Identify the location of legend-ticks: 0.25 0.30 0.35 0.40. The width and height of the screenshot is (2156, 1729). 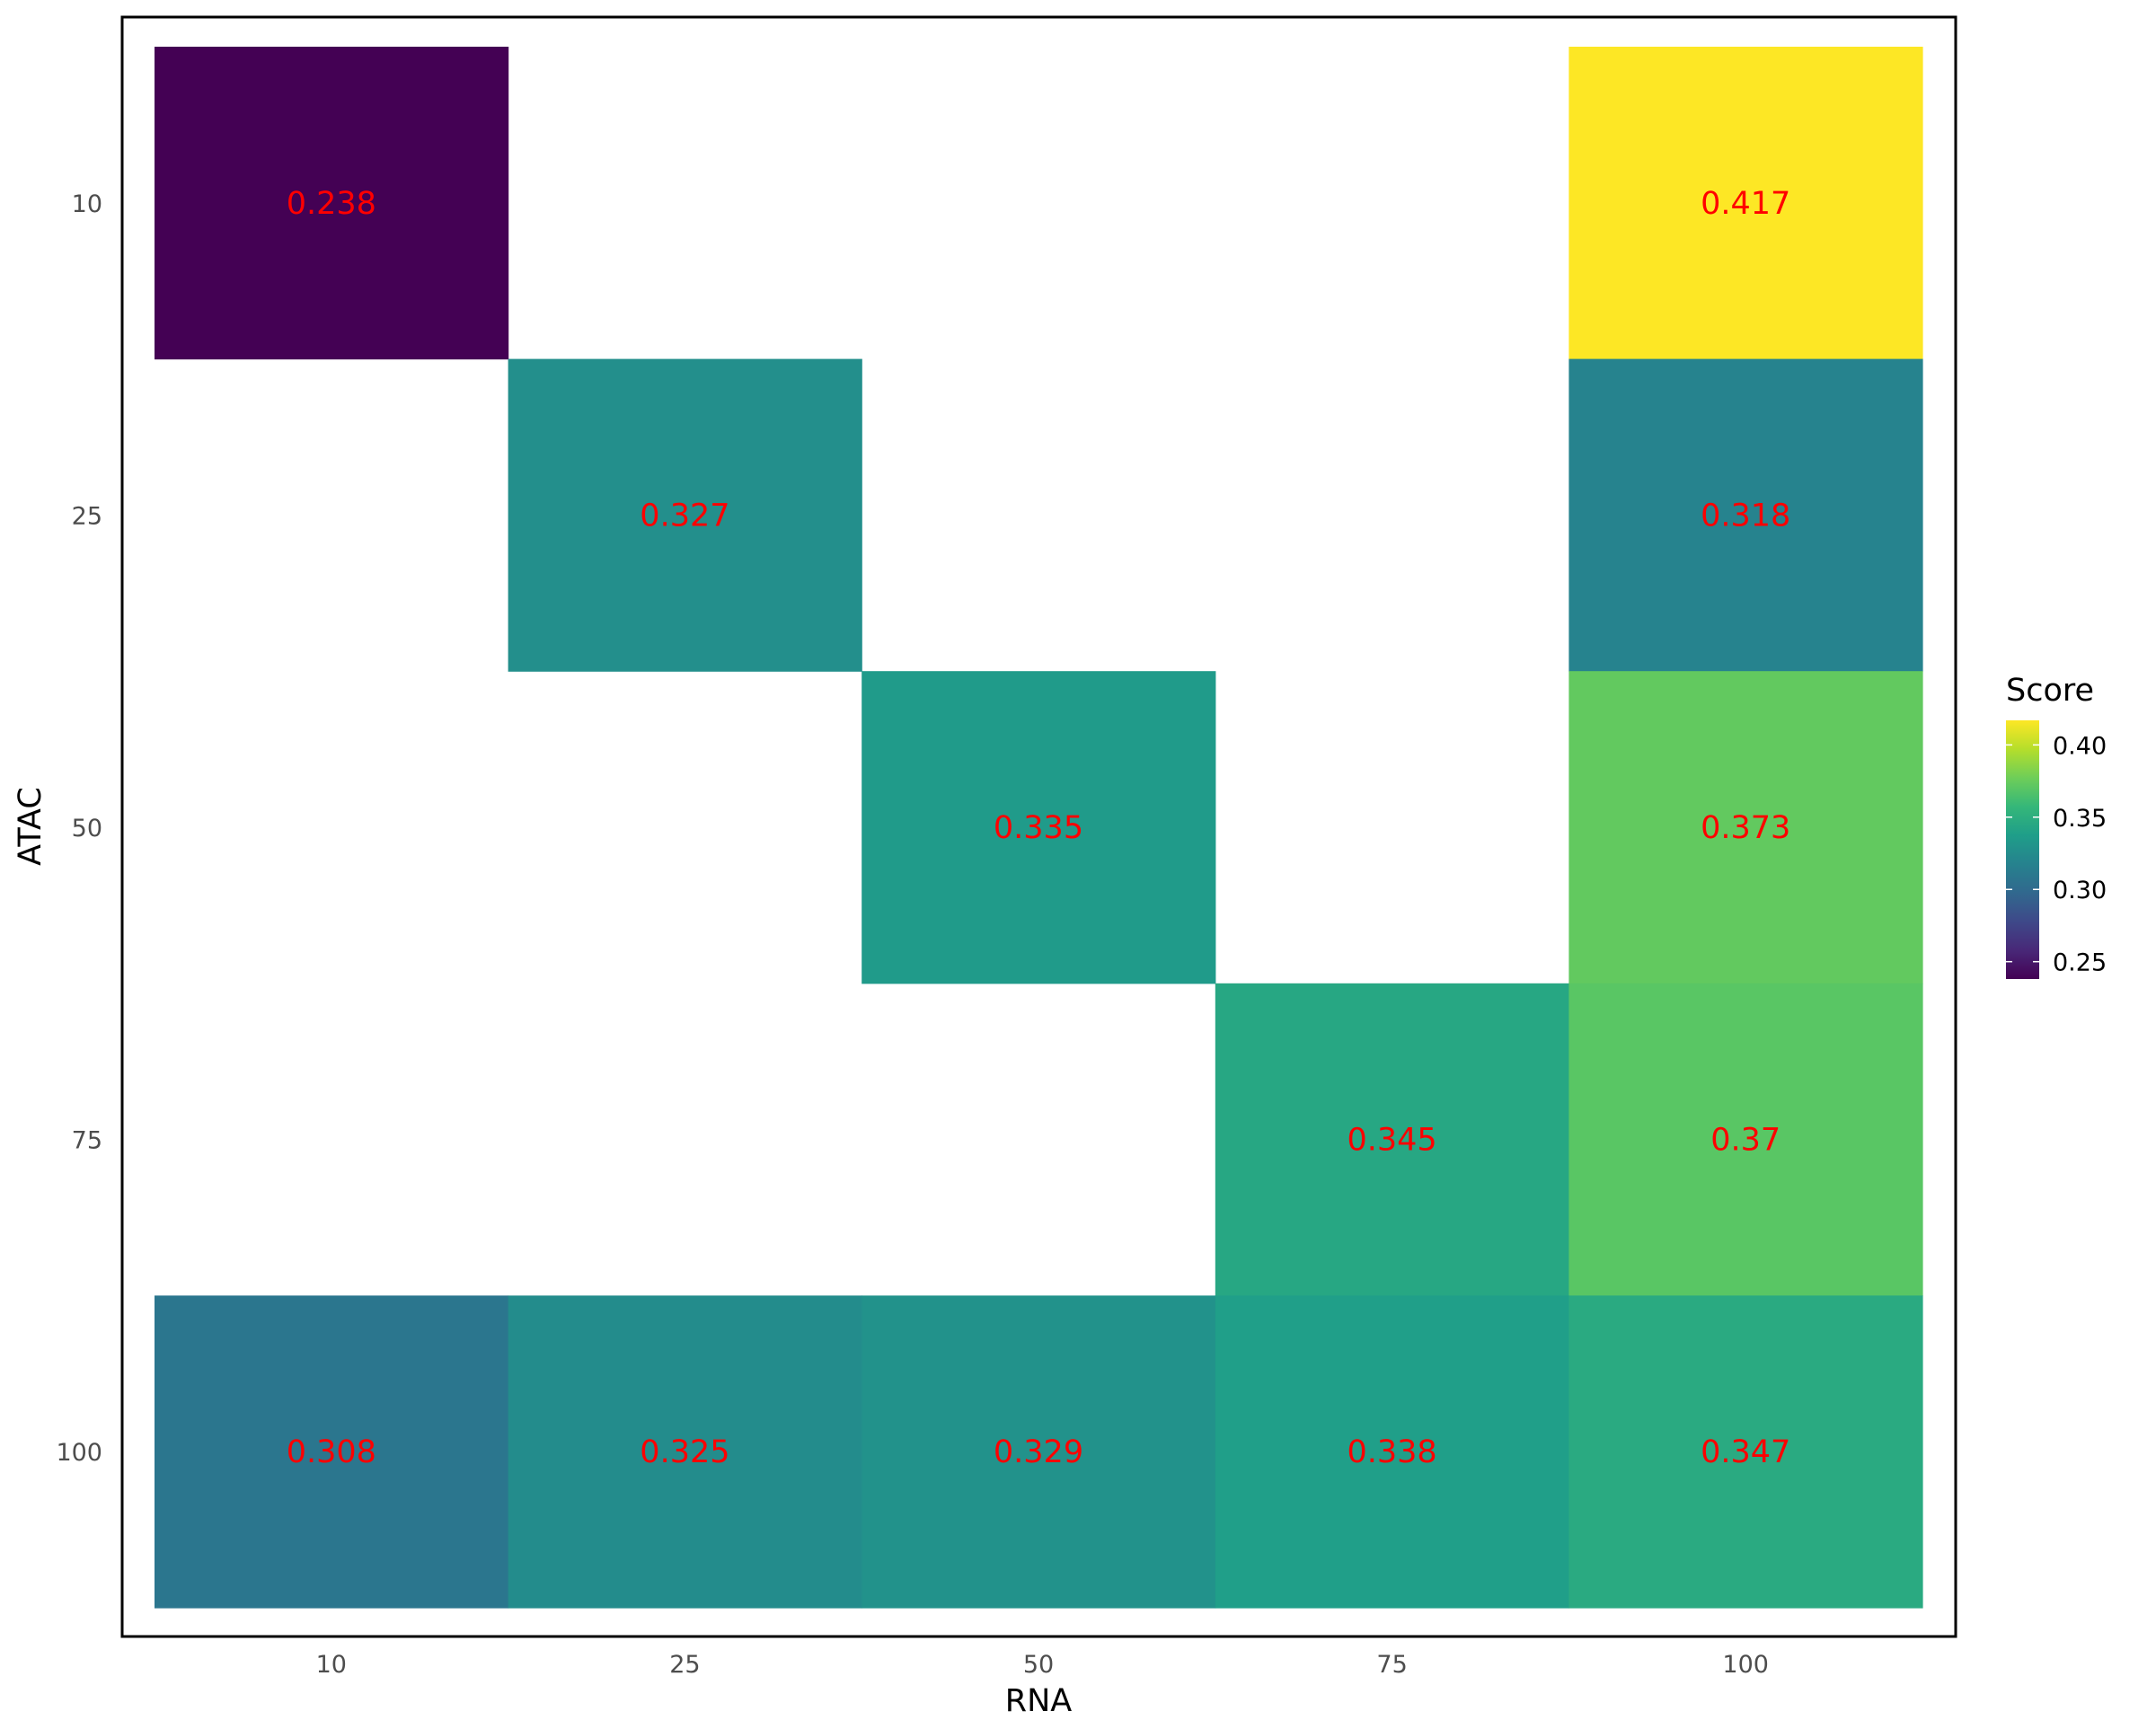
(2056, 854).